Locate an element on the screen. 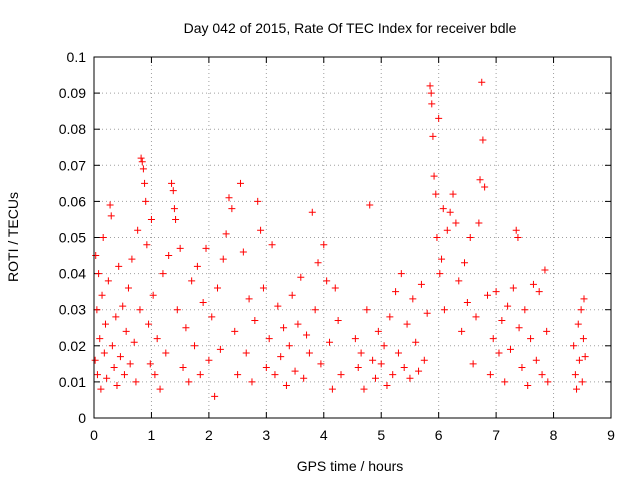  y-tick-label: 0.03 is located at coordinates (72, 310).